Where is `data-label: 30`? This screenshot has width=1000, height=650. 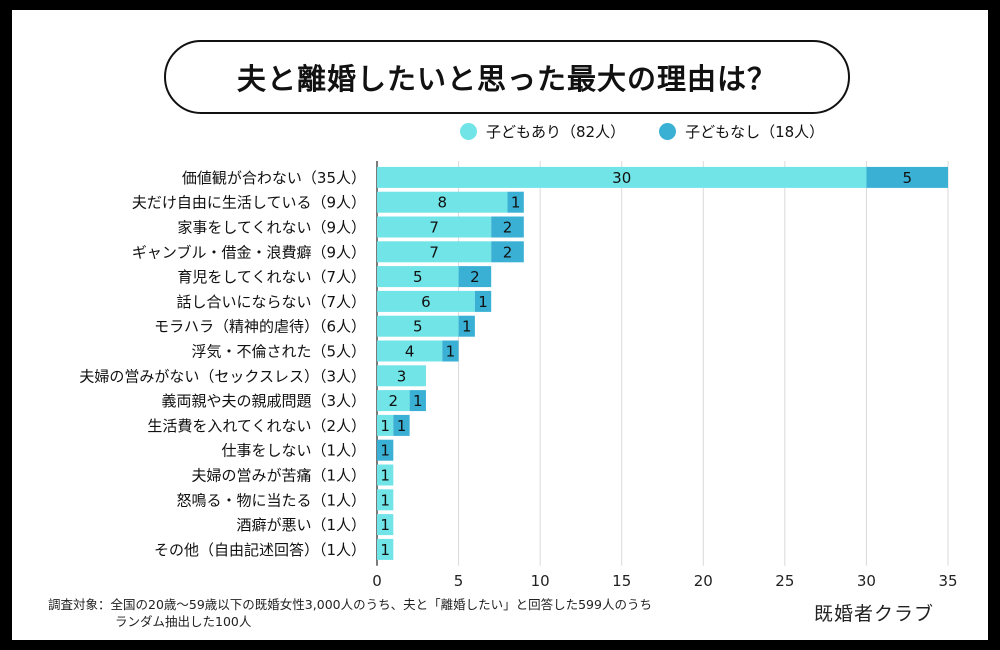 data-label: 30 is located at coordinates (621, 178).